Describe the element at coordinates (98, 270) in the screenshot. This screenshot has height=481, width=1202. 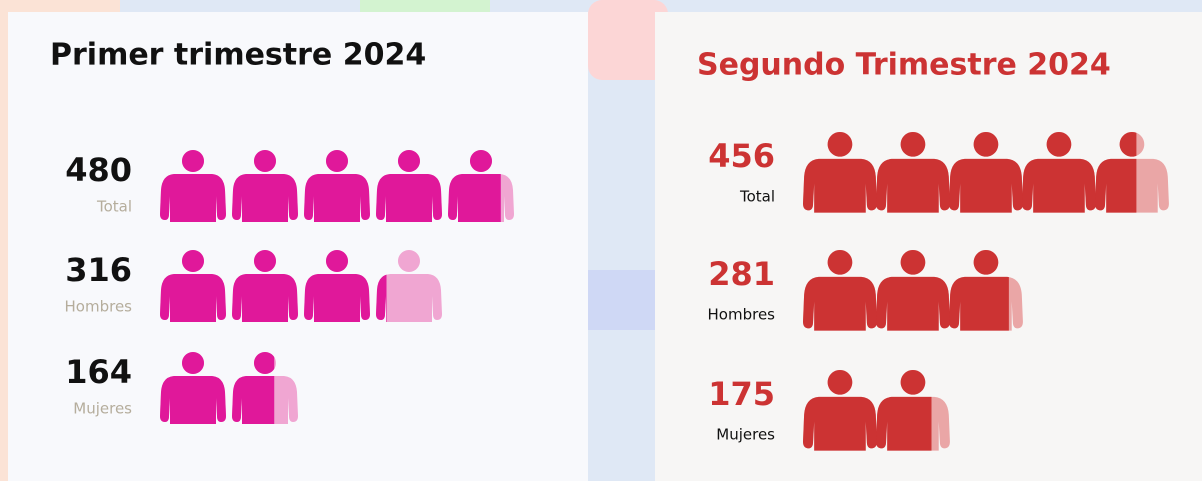
I see `value-label: 316` at that location.